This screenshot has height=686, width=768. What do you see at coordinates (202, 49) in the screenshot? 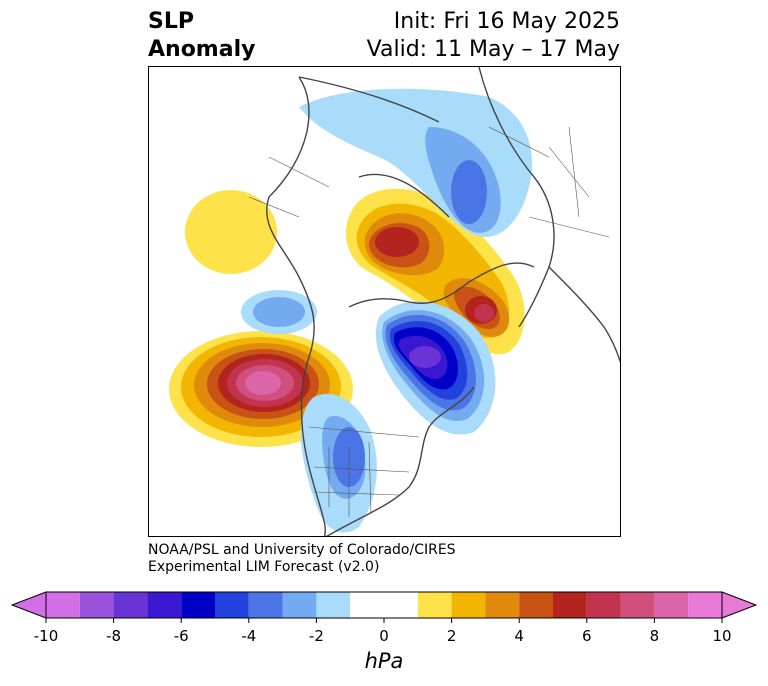
I see `variable-title-line2: Anomaly` at bounding box center [202, 49].